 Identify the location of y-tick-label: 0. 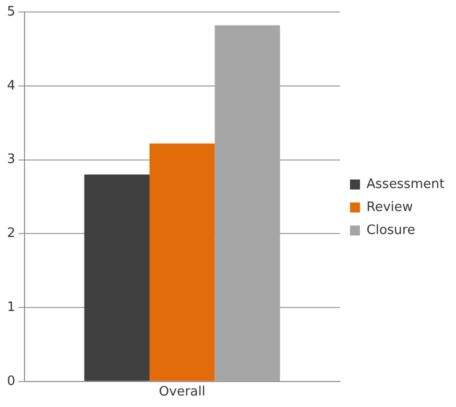
(11, 381).